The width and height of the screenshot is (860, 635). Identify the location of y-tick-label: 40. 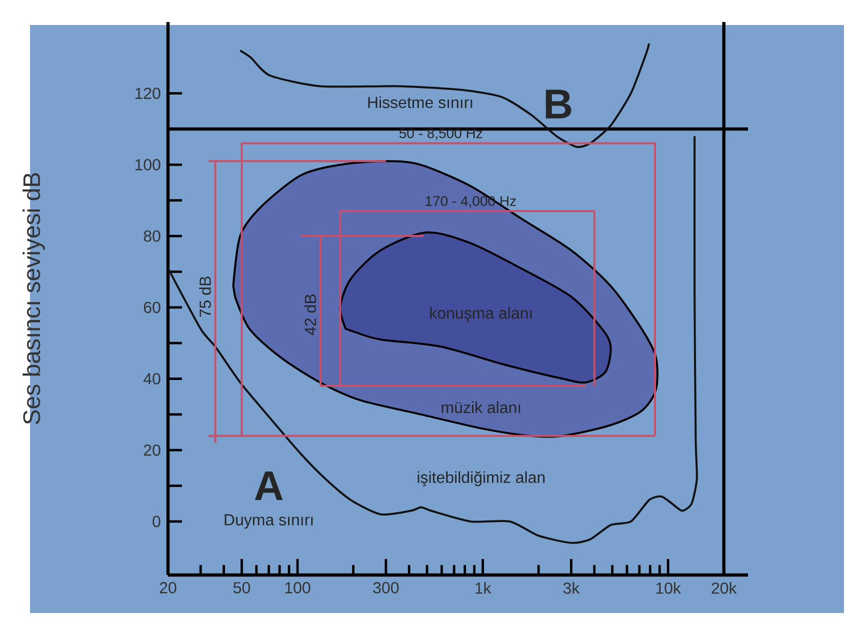
(152, 378).